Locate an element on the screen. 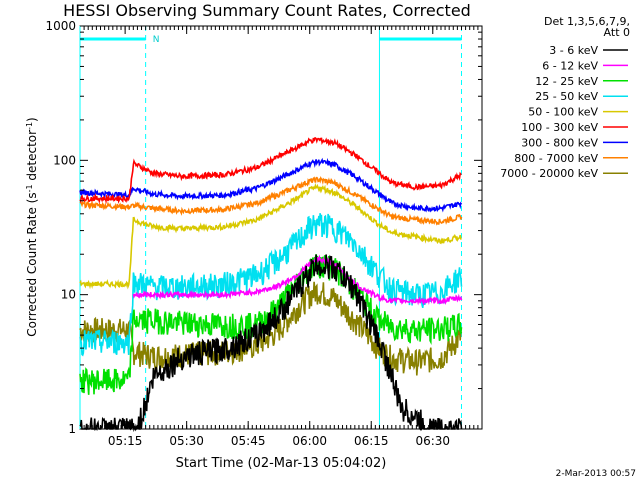 This screenshot has height=480, width=640. legend-label: 50 - 100 keV is located at coordinates (563, 112).